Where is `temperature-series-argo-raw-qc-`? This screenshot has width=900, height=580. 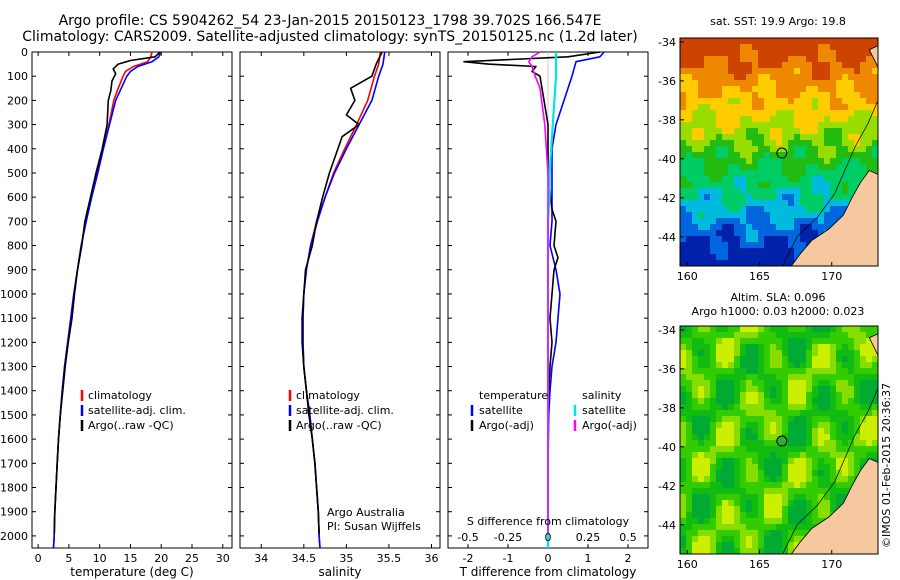 temperature-series-argo-raw-qc- is located at coordinates (107, 292).